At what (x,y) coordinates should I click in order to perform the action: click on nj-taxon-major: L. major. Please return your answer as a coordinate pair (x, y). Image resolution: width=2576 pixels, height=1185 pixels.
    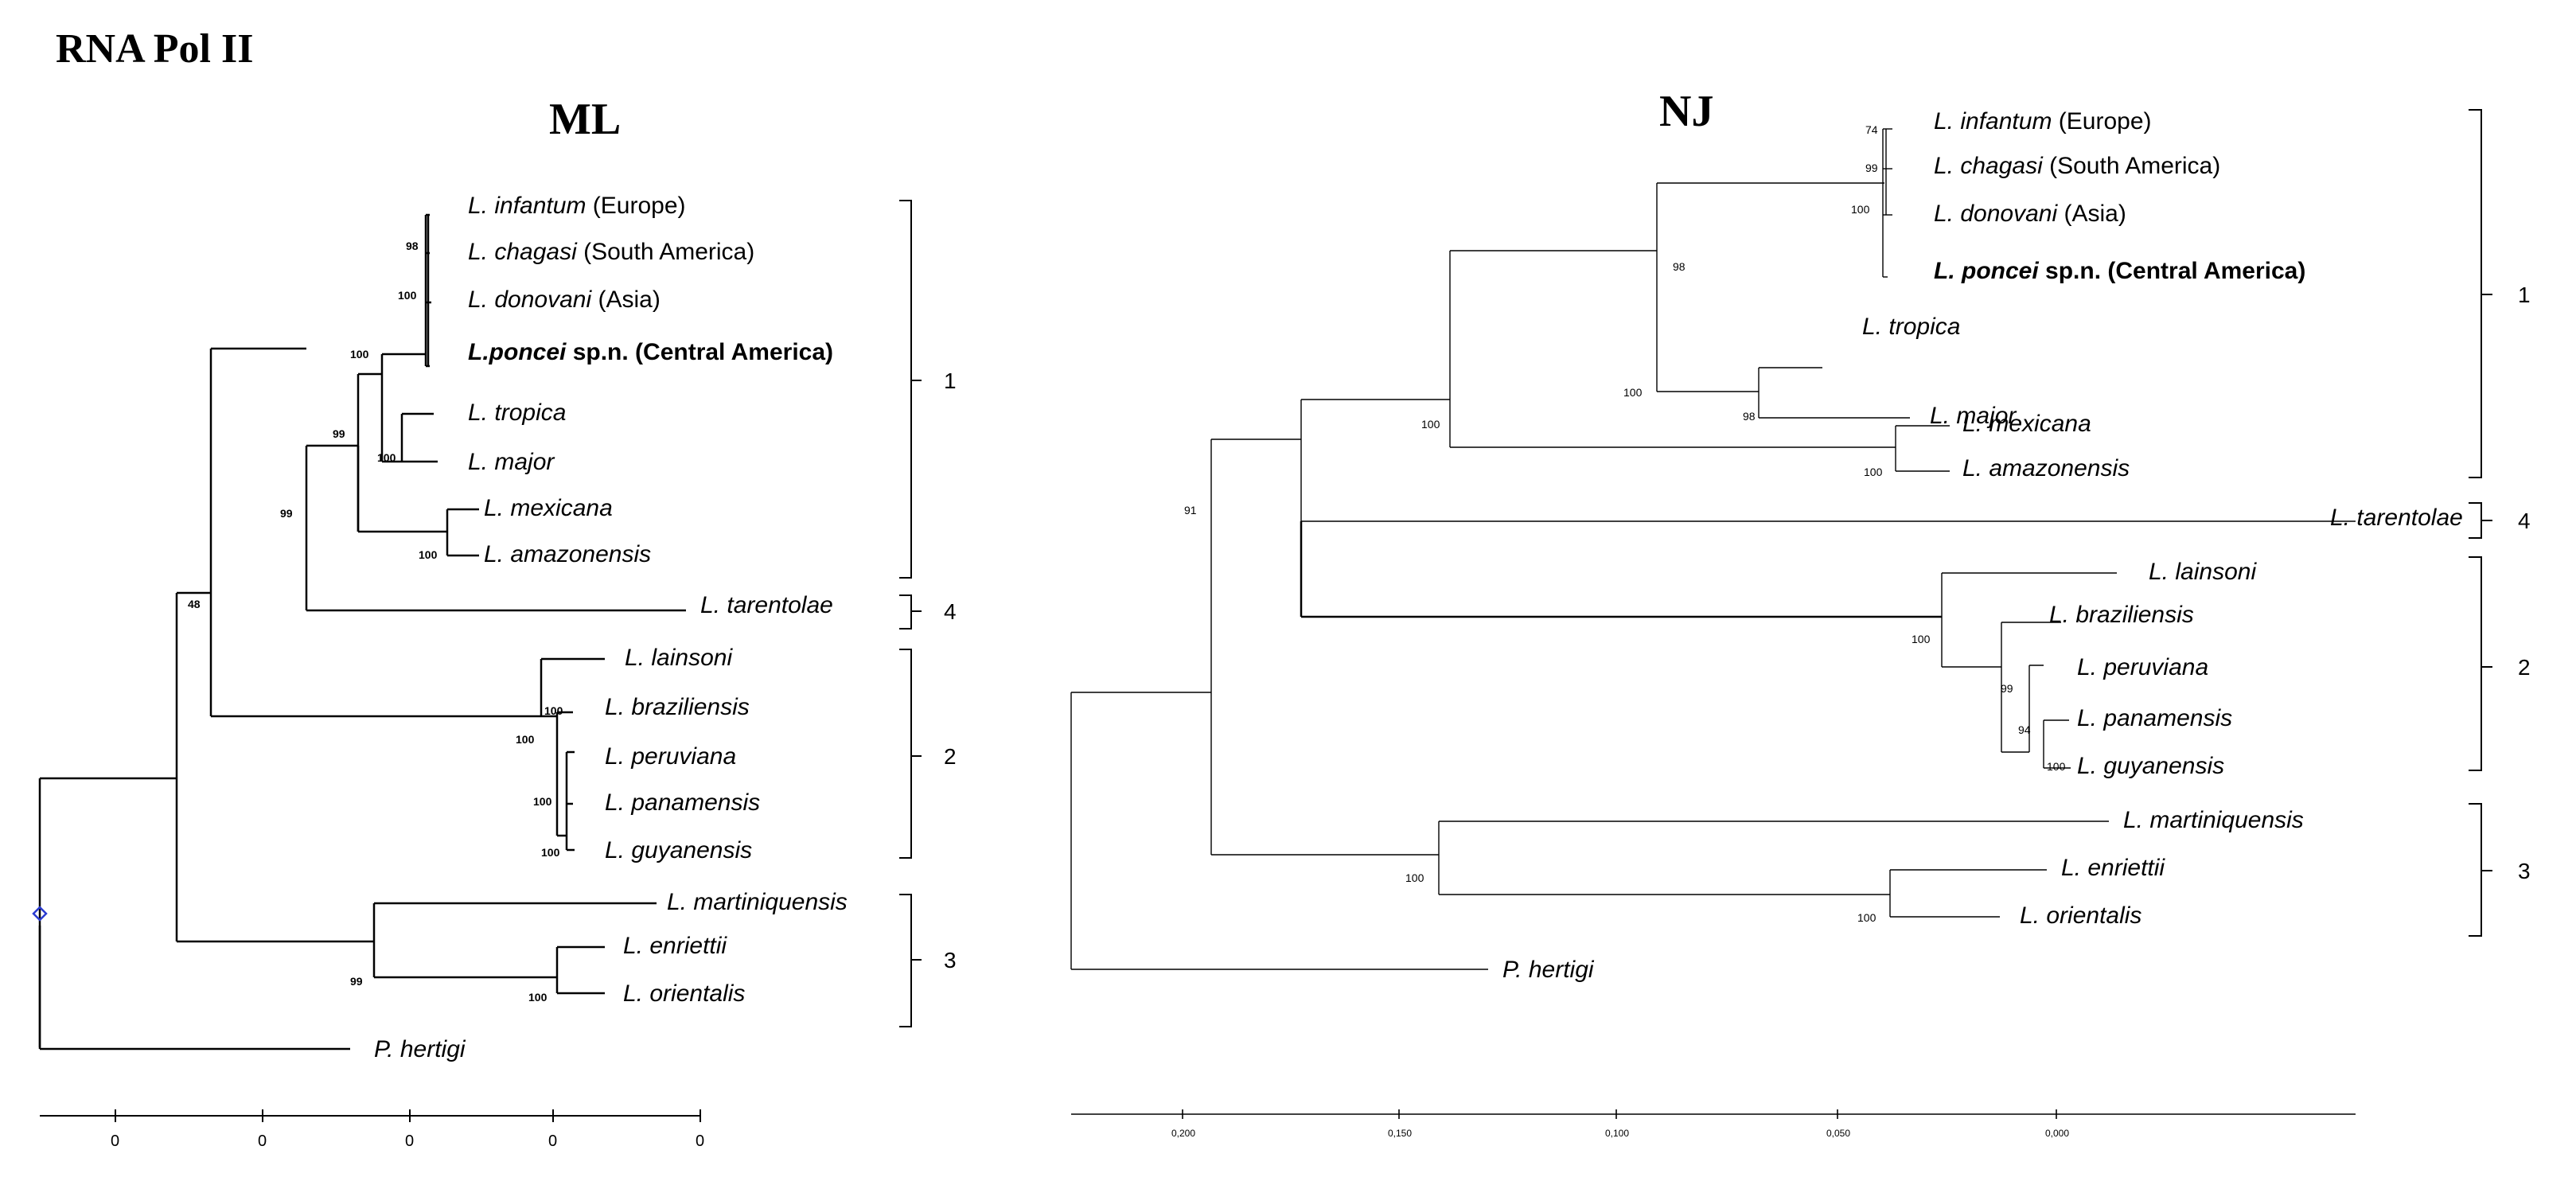
    Looking at the image, I should click on (1973, 416).